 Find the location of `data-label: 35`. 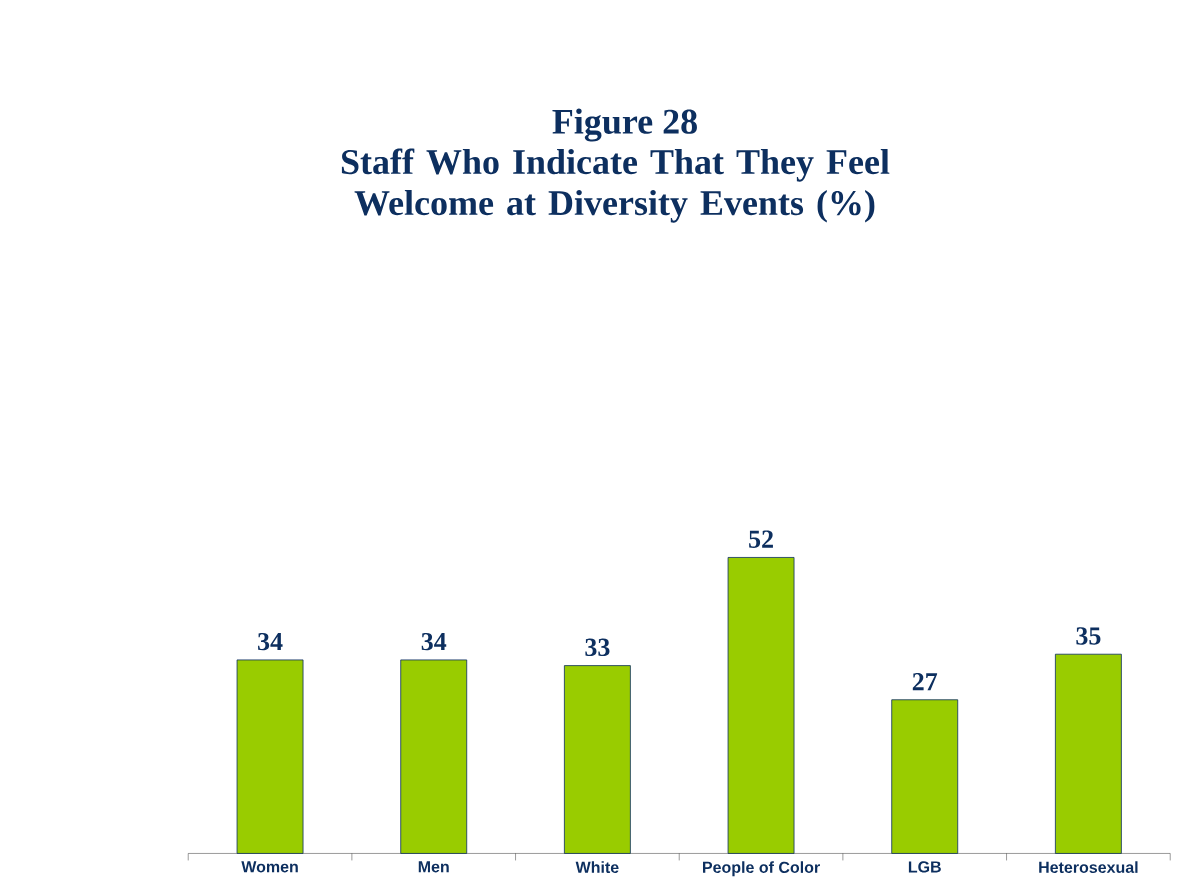

data-label: 35 is located at coordinates (1088, 636).